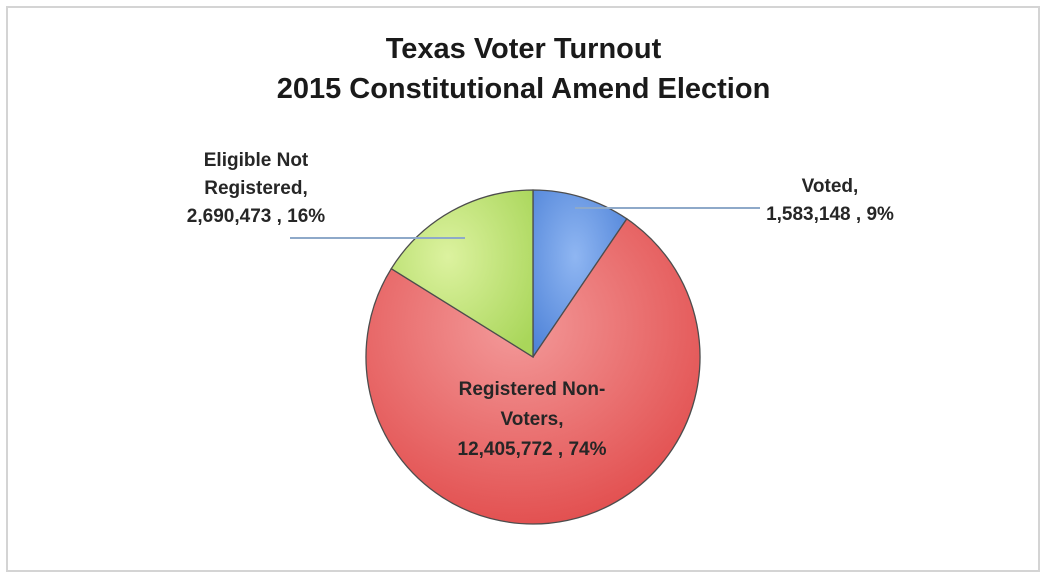  What do you see at coordinates (532, 449) in the screenshot?
I see `slice-label-line: 12,405,772 , 74%` at bounding box center [532, 449].